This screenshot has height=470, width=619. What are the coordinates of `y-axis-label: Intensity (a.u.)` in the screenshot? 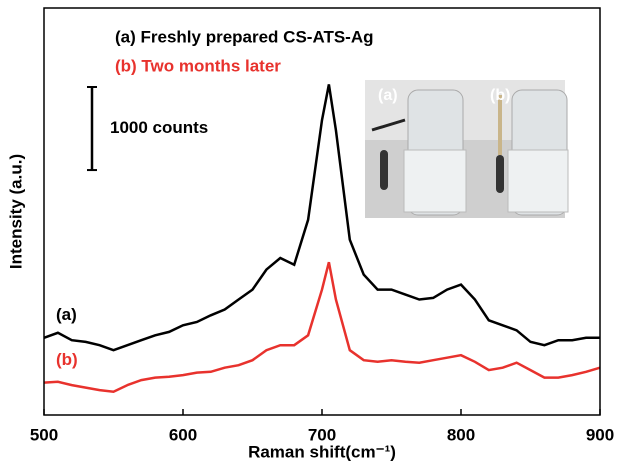 It's located at (15, 211).